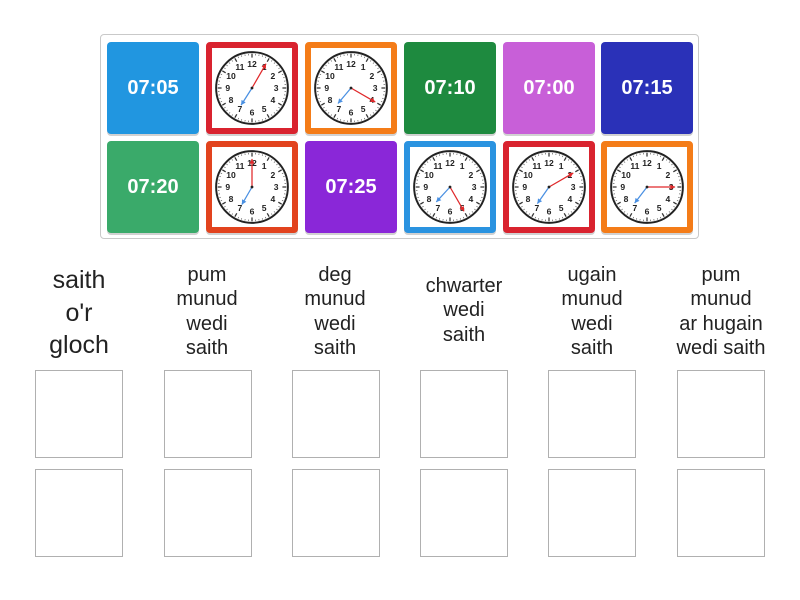 This screenshot has width=800, height=600. I want to click on category-label: pum munud ar hugain wedi saith, so click(721, 312).